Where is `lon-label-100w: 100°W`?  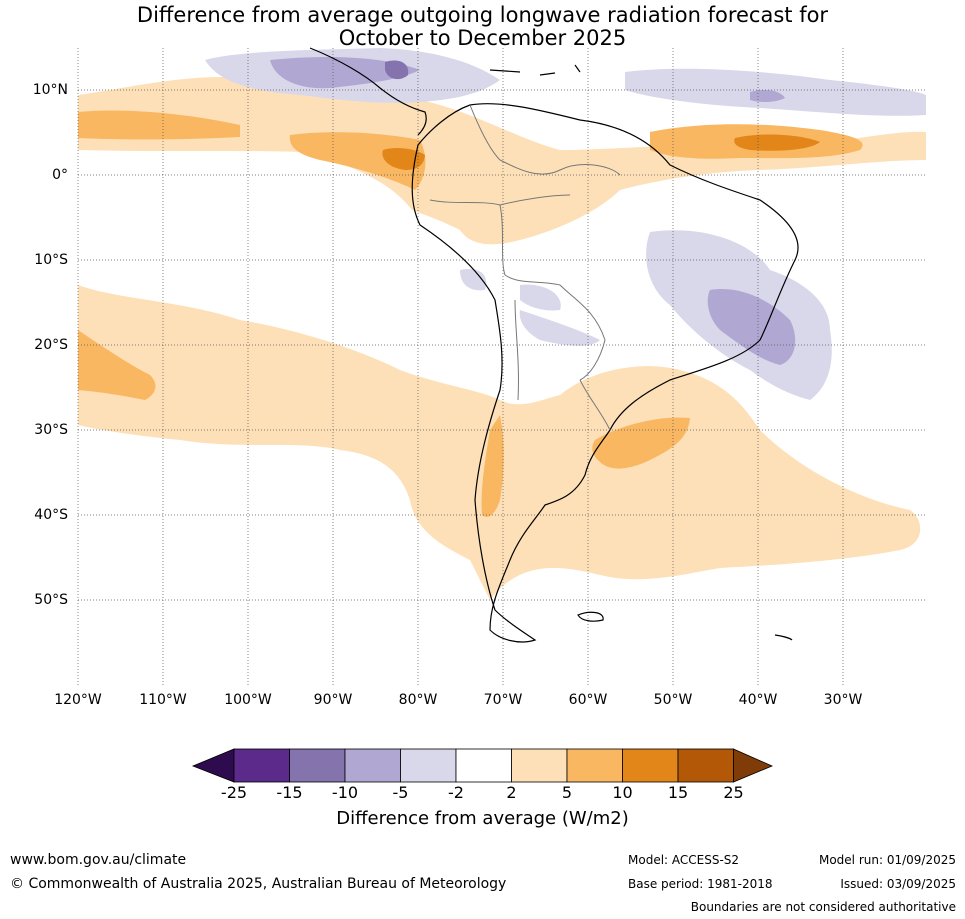
lon-label-100w: 100°W is located at coordinates (248, 700).